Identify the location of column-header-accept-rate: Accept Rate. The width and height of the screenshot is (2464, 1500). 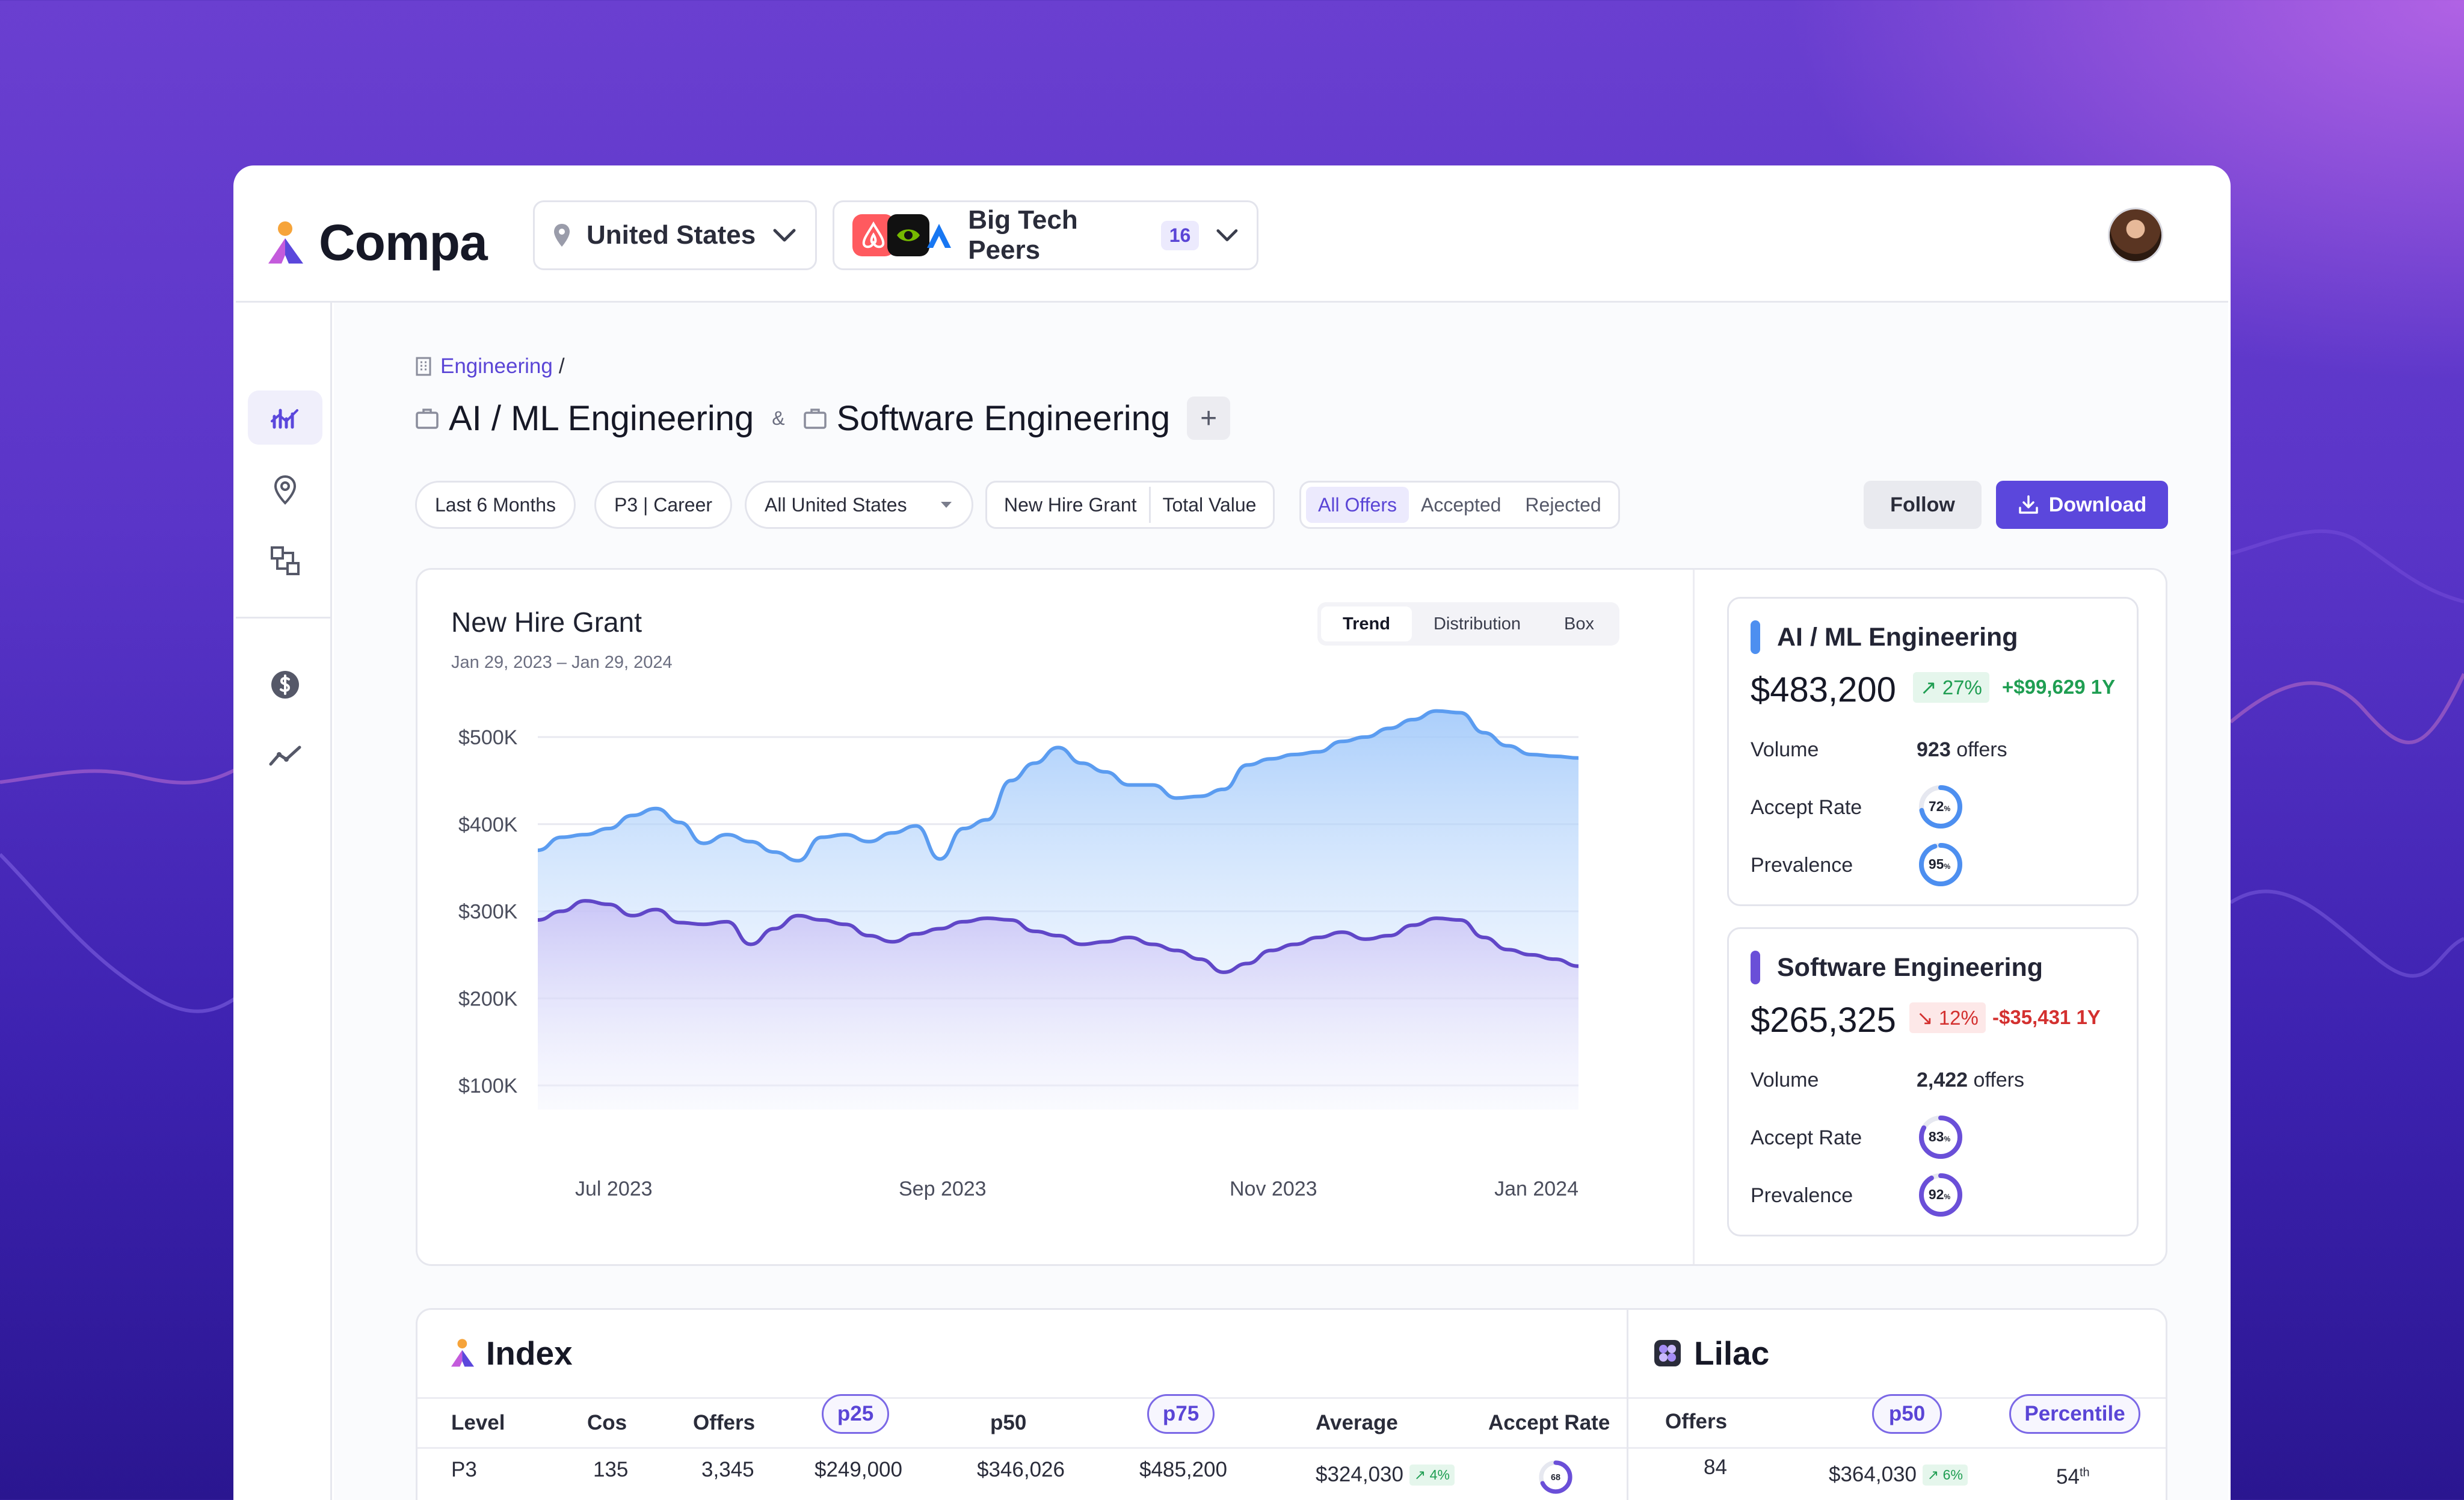
(1549, 1422).